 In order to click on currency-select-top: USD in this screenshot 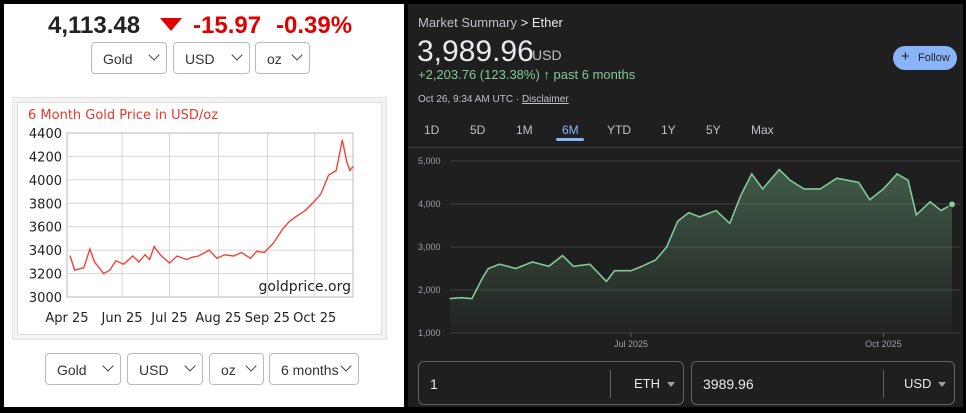, I will do `click(211, 58)`.